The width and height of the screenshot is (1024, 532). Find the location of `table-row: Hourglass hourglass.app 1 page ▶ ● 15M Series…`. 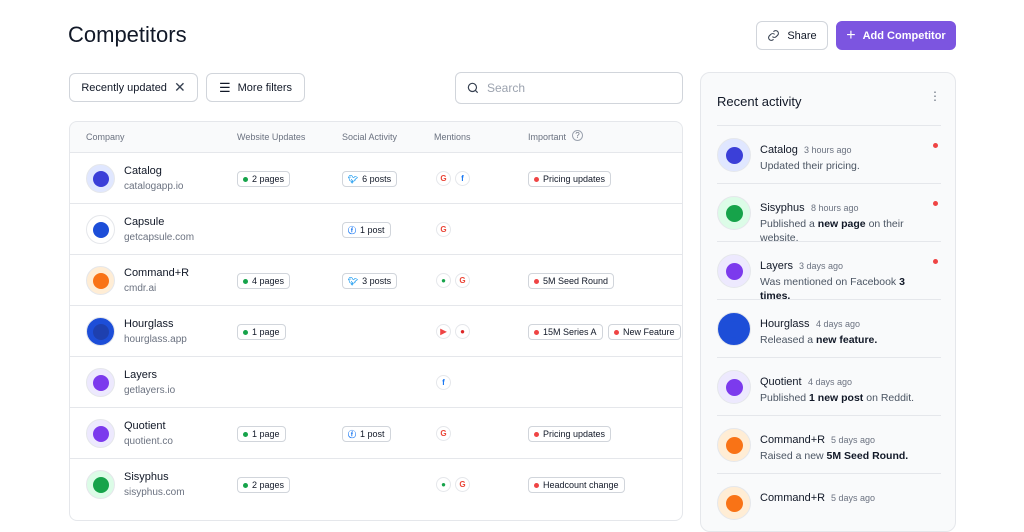

table-row: Hourglass hourglass.app 1 page ▶ ● 15M Series… is located at coordinates (376, 330).